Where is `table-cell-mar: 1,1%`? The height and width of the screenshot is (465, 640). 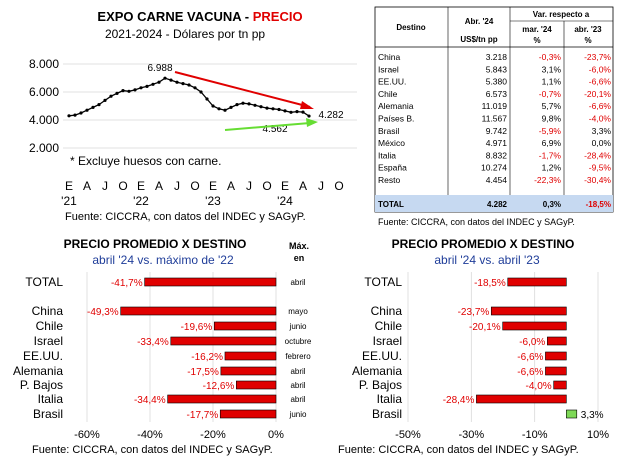
table-cell-mar: 1,1% is located at coordinates (552, 82).